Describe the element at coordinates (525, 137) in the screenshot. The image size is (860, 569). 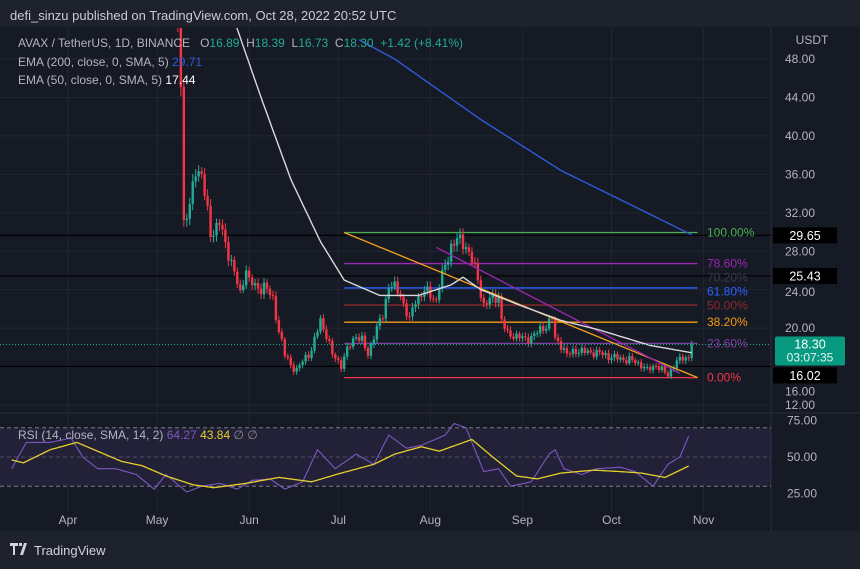
I see `ema200-line` at that location.